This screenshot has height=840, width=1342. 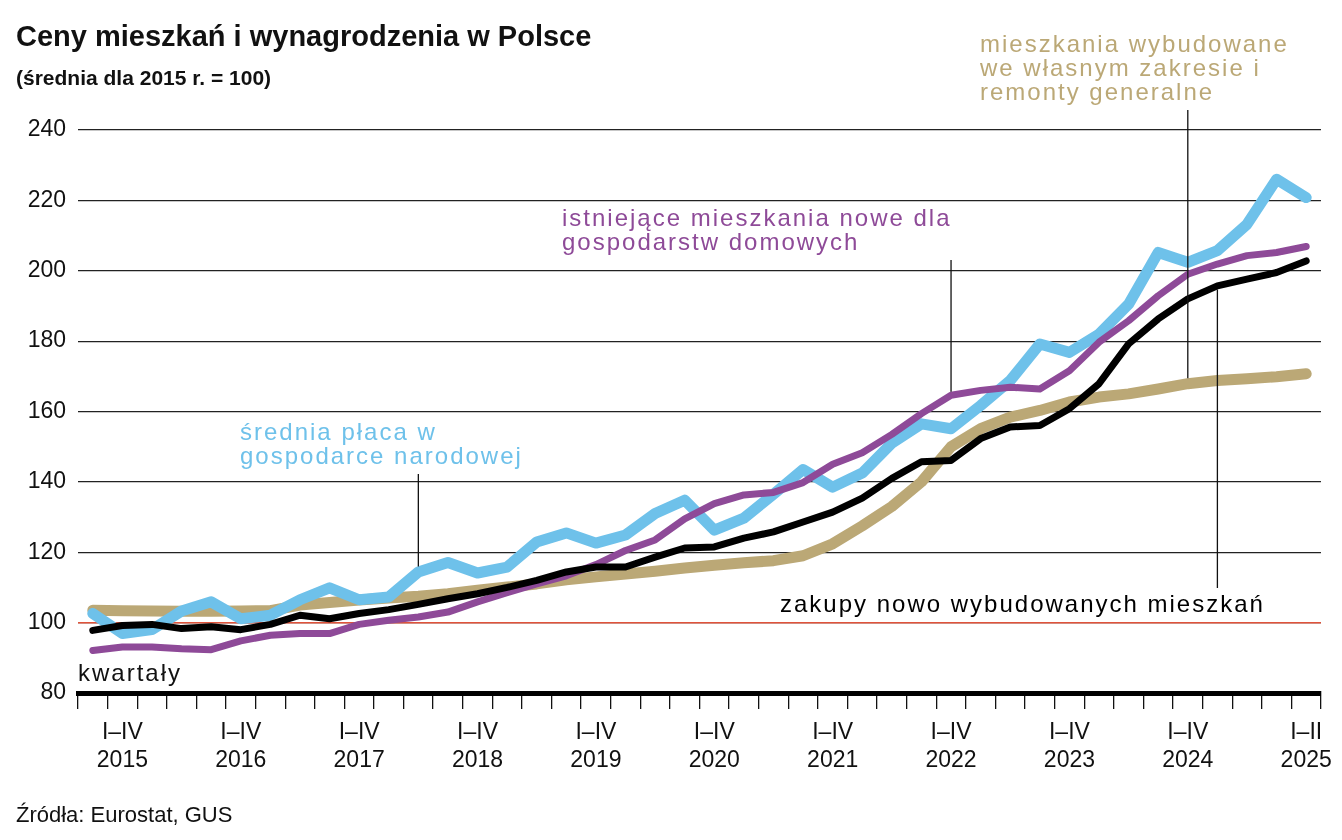 What do you see at coordinates (122, 745) in the screenshot?
I see `x-tick-label: I–IV 2015` at bounding box center [122, 745].